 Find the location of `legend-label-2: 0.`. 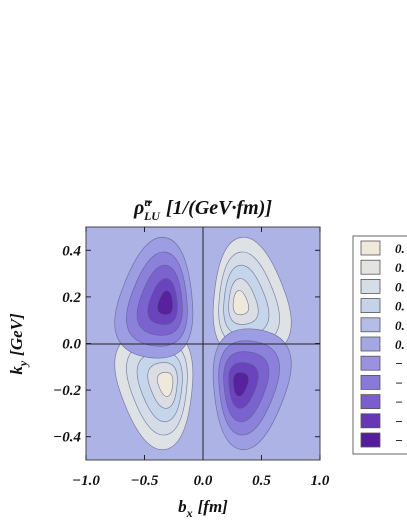

legend-label-2: 0. is located at coordinates (400, 267).